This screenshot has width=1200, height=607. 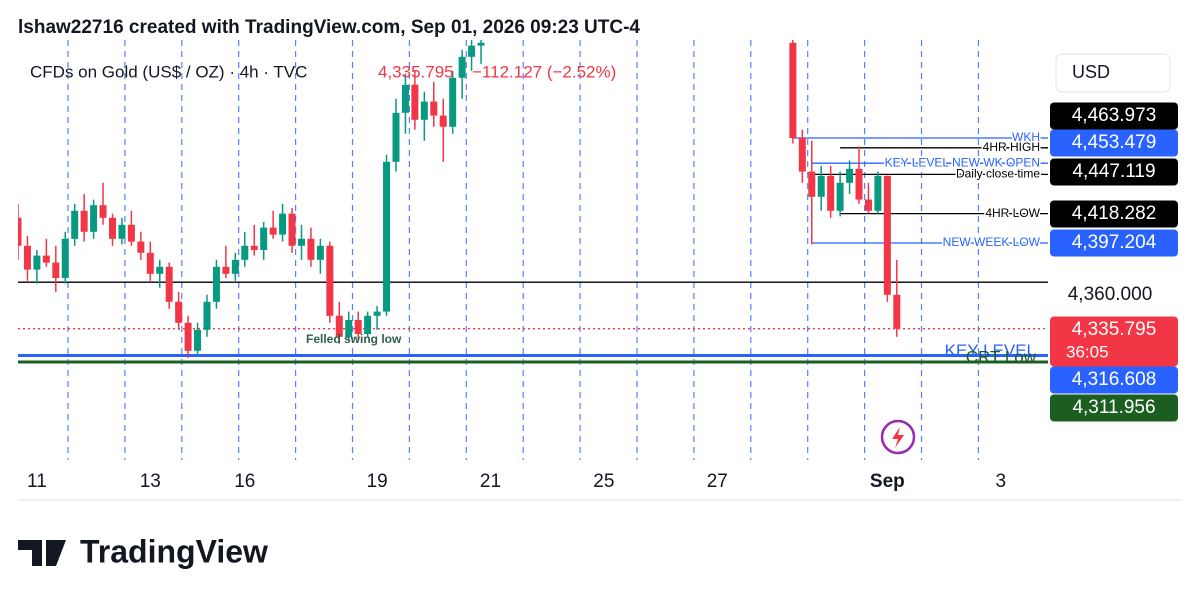 I want to click on x-tick-label: 11, so click(x=37, y=481).